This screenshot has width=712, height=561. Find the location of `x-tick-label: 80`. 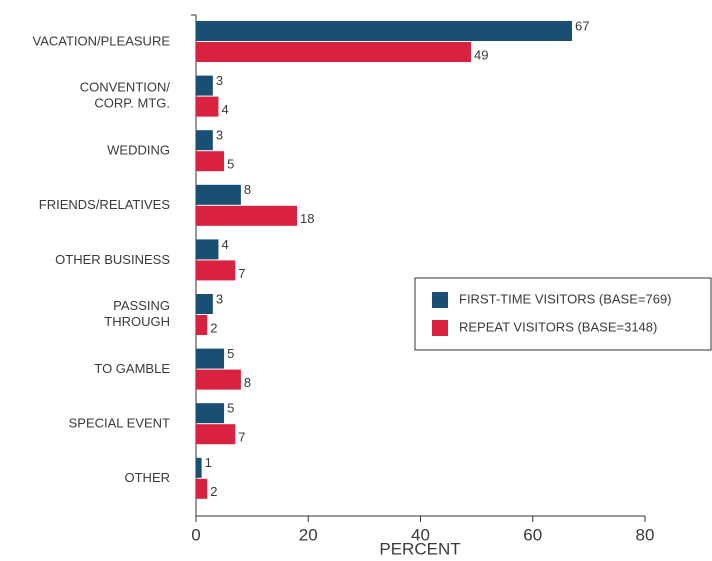

x-tick-label: 80 is located at coordinates (645, 534).